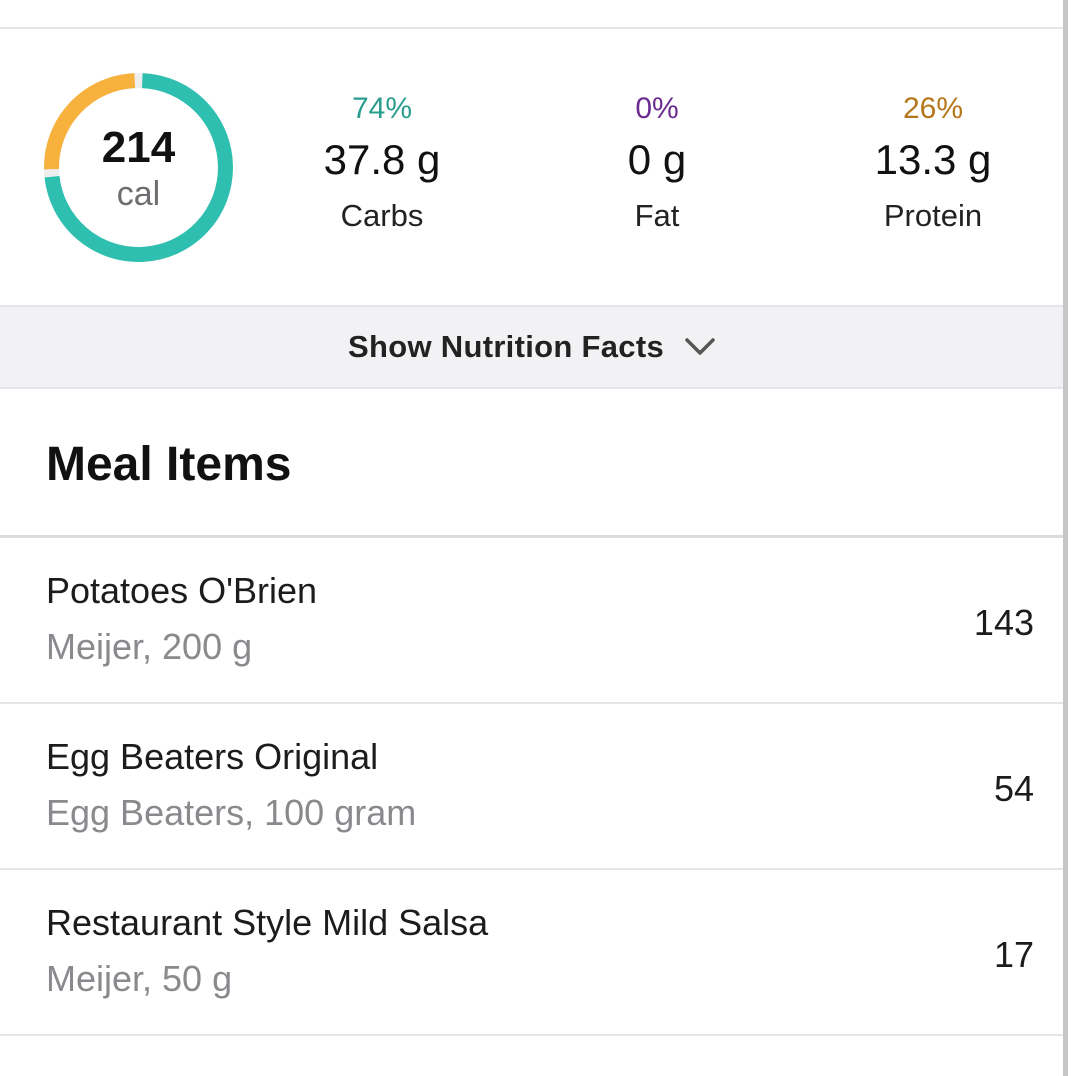  I want to click on protein-label: Protein, so click(933, 215).